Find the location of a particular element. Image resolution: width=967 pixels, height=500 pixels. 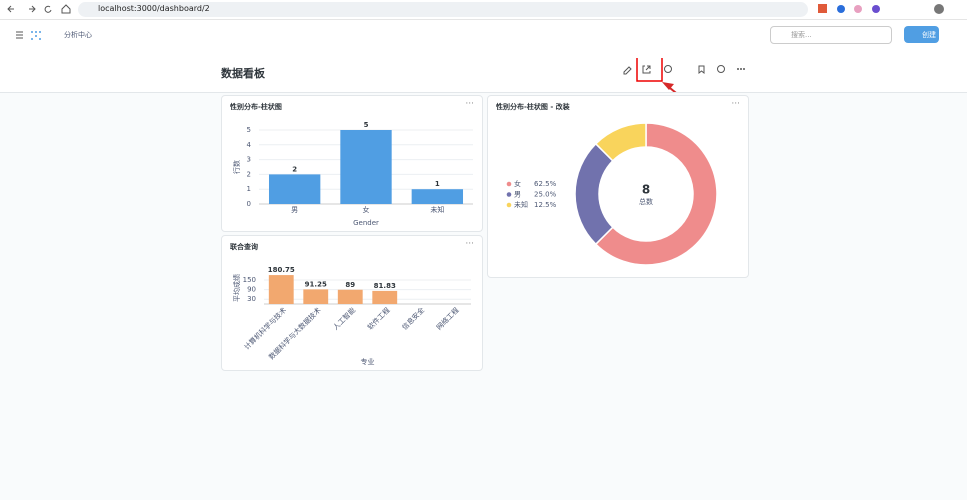

url: localhost:3000/dashboard/2 is located at coordinates (154, 8).